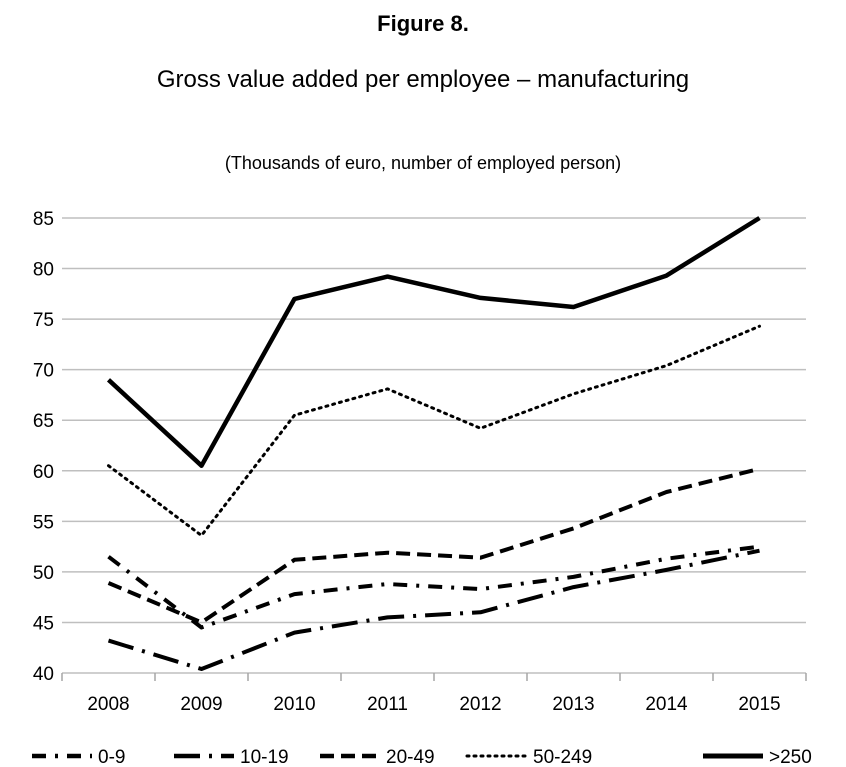 The image size is (846, 767). I want to click on y-tick-label: 50, so click(43, 573).